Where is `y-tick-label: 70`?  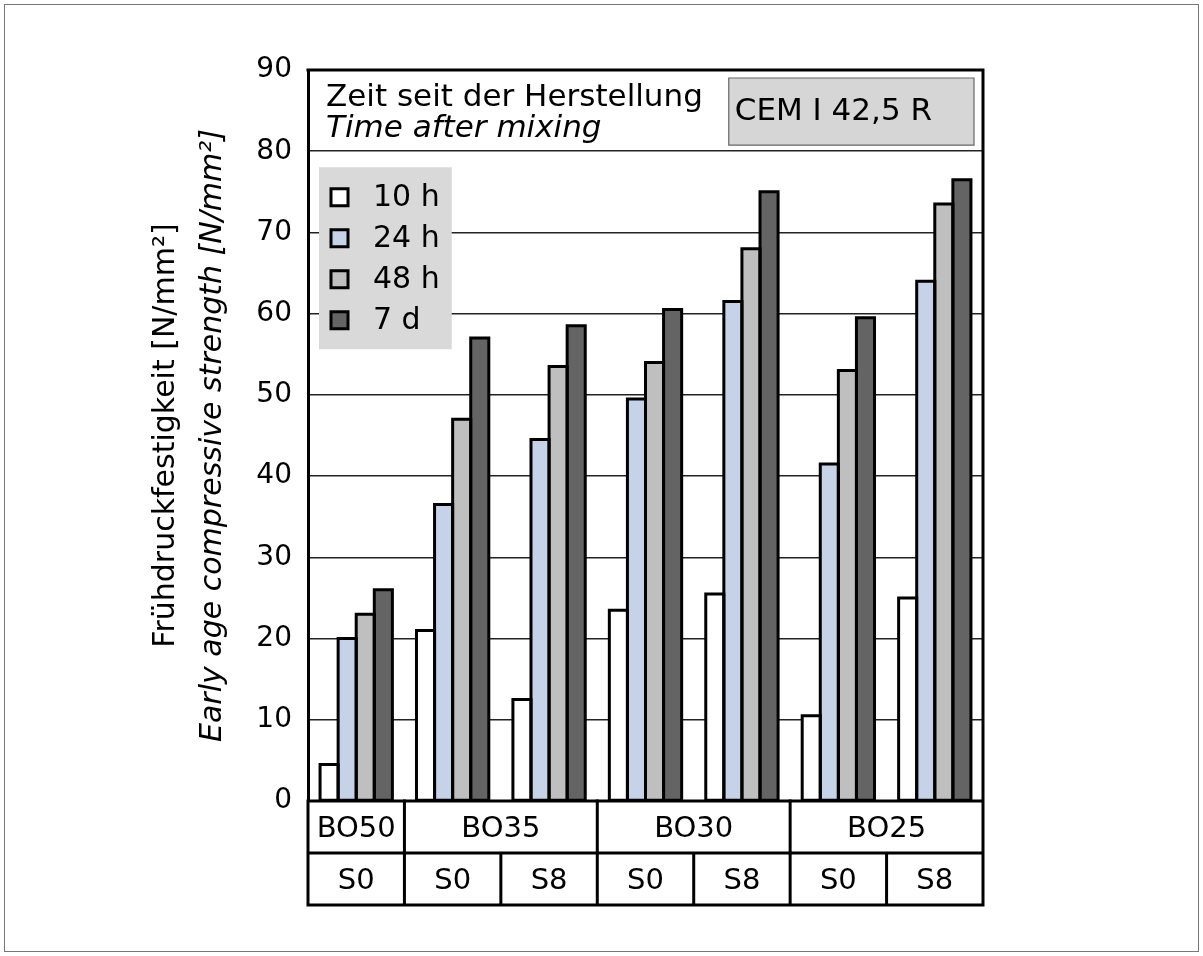 y-tick-label: 70 is located at coordinates (274, 230).